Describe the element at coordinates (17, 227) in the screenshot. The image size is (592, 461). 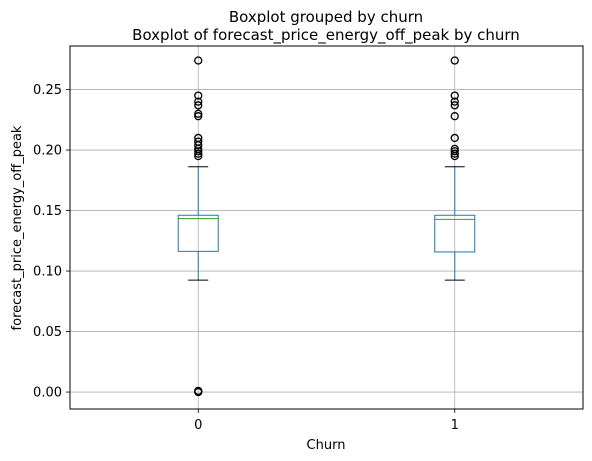
I see `y-axis-label: forecast_price_energy_off_peak` at that location.